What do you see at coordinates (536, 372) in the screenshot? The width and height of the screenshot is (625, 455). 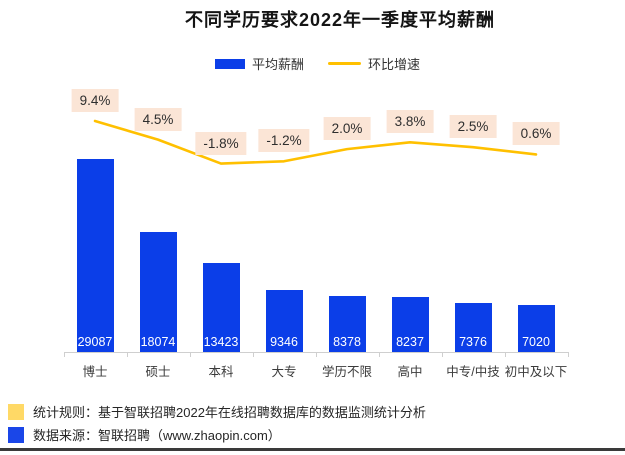 I see `x-axis-category-label: 初中及以下` at bounding box center [536, 372].